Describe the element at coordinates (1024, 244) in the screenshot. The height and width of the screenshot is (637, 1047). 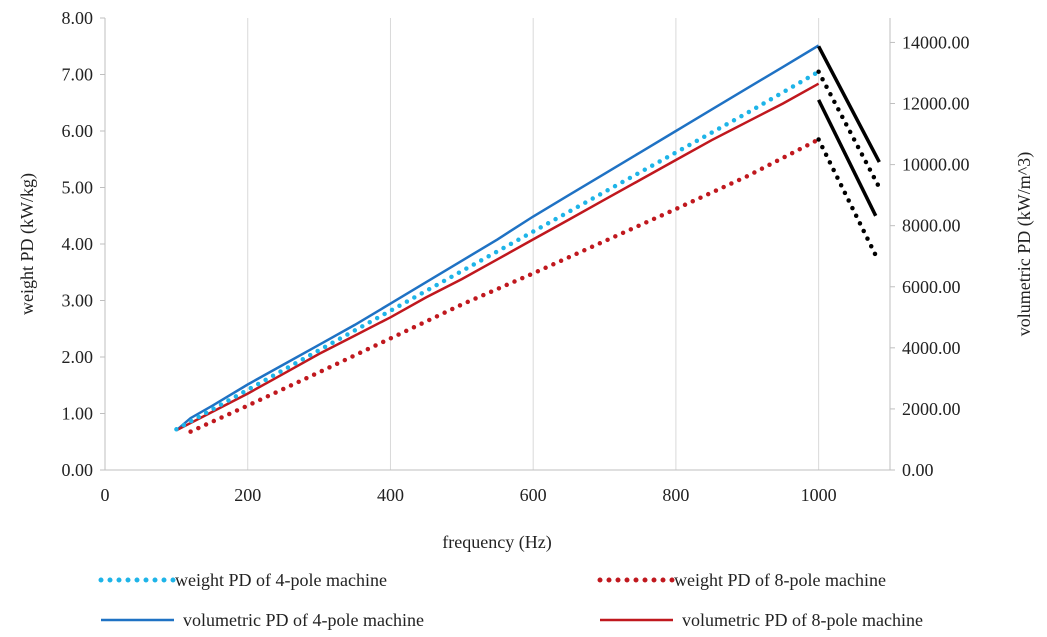
I see `y-axis-right-title: volumetric PD (kW/m^3)` at that location.